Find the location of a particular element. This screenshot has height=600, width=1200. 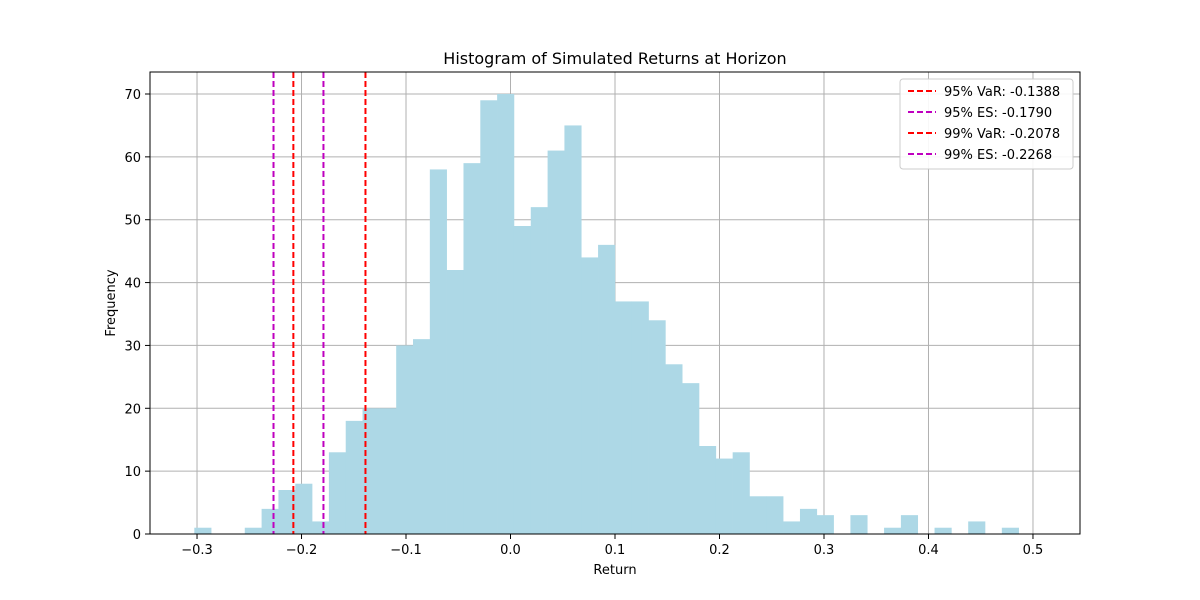

legend-label: 99% ES: -0.2268 is located at coordinates (998, 155).